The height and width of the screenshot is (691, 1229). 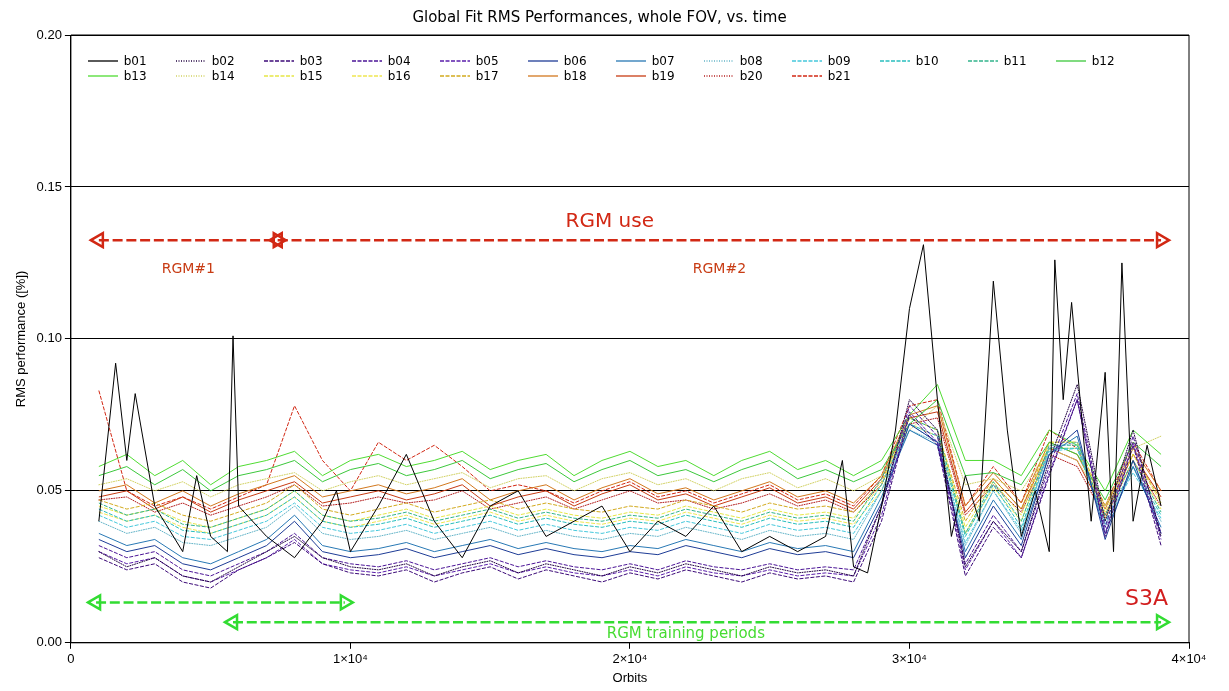 I want to click on x-axis-title: Orbits, so click(x=630, y=677).